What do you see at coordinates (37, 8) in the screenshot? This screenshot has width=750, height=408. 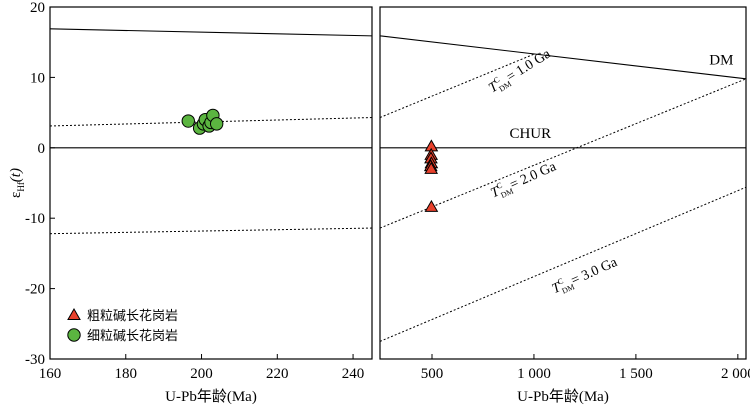 I see `y-tick-label: 20` at bounding box center [37, 8].